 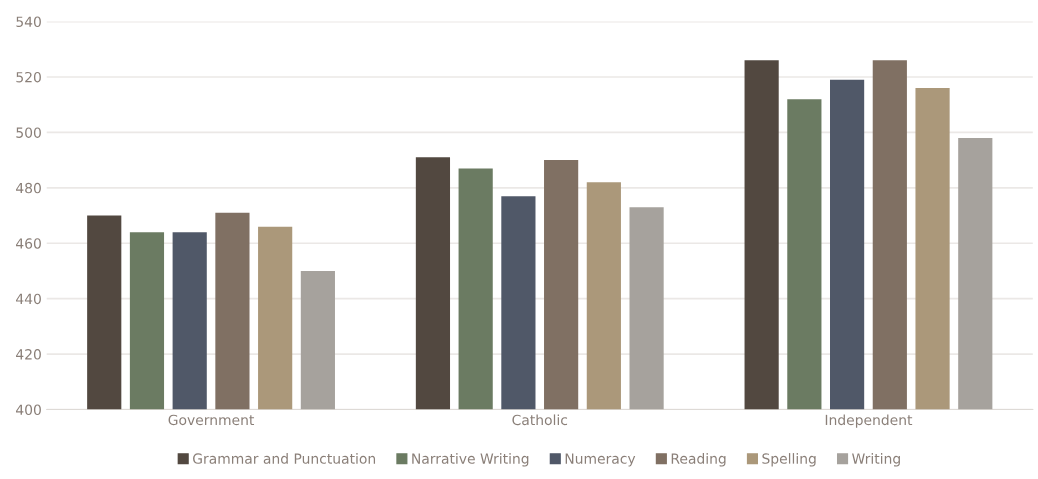 I want to click on x-tick-label: Catholic, so click(x=540, y=420).